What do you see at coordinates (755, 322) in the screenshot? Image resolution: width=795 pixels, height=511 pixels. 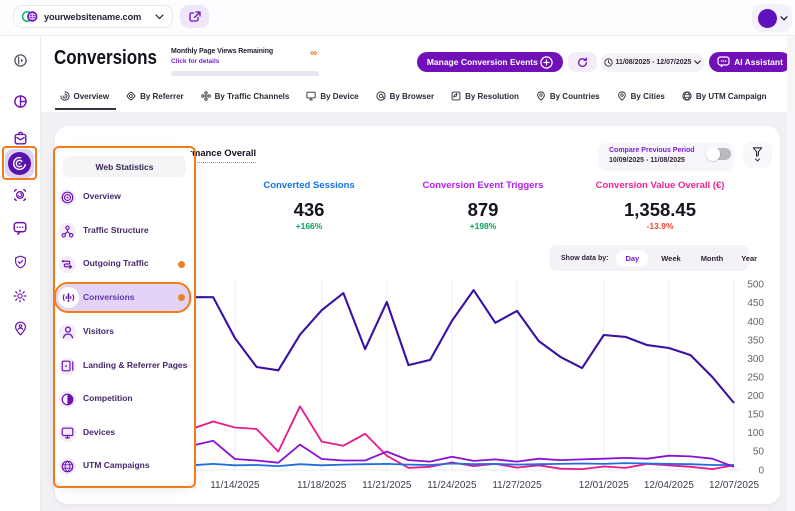 I see `svg-text: 400` at bounding box center [755, 322].